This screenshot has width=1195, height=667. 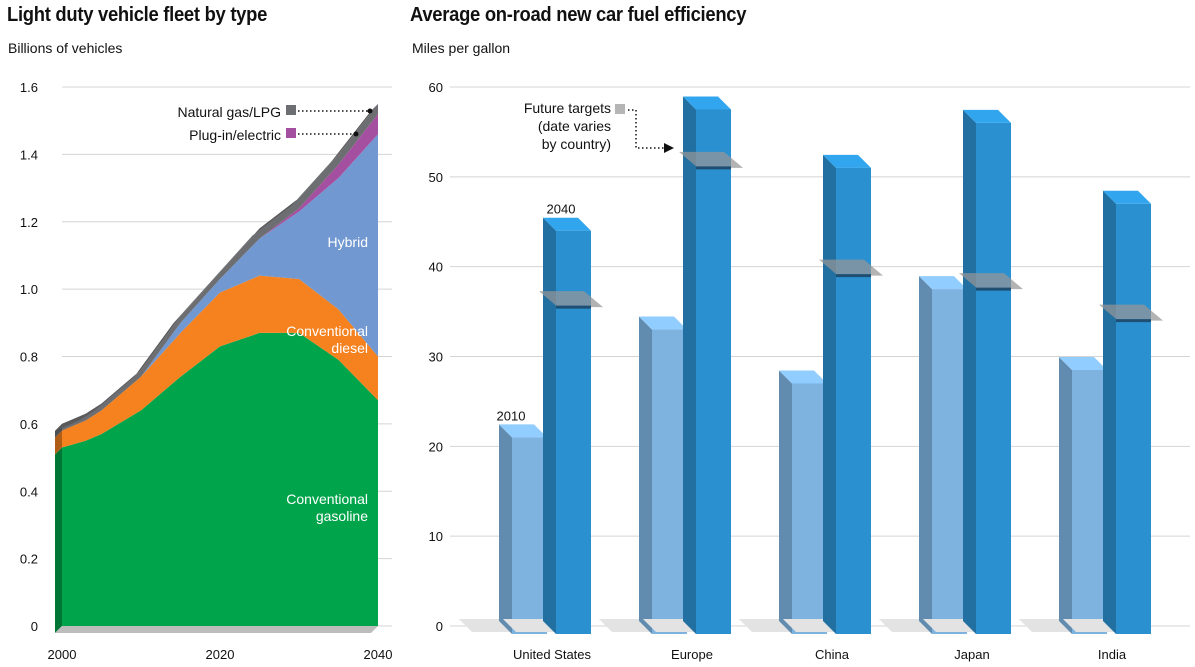 I want to click on y-tick-label: 0.8, so click(x=29, y=357).